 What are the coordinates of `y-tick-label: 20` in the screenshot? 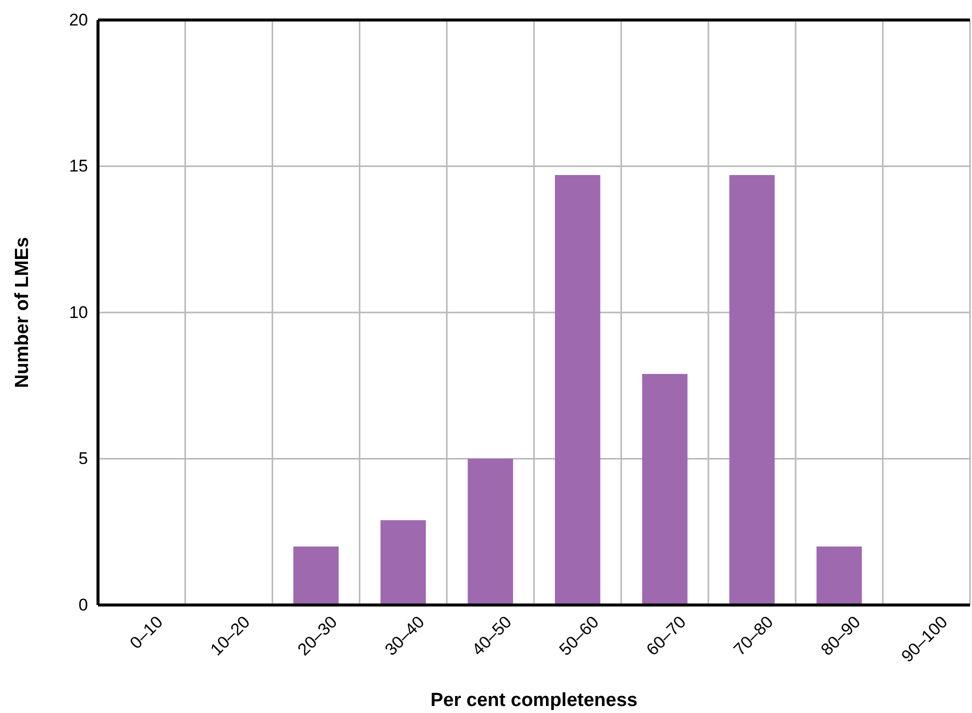 It's located at (78, 20).